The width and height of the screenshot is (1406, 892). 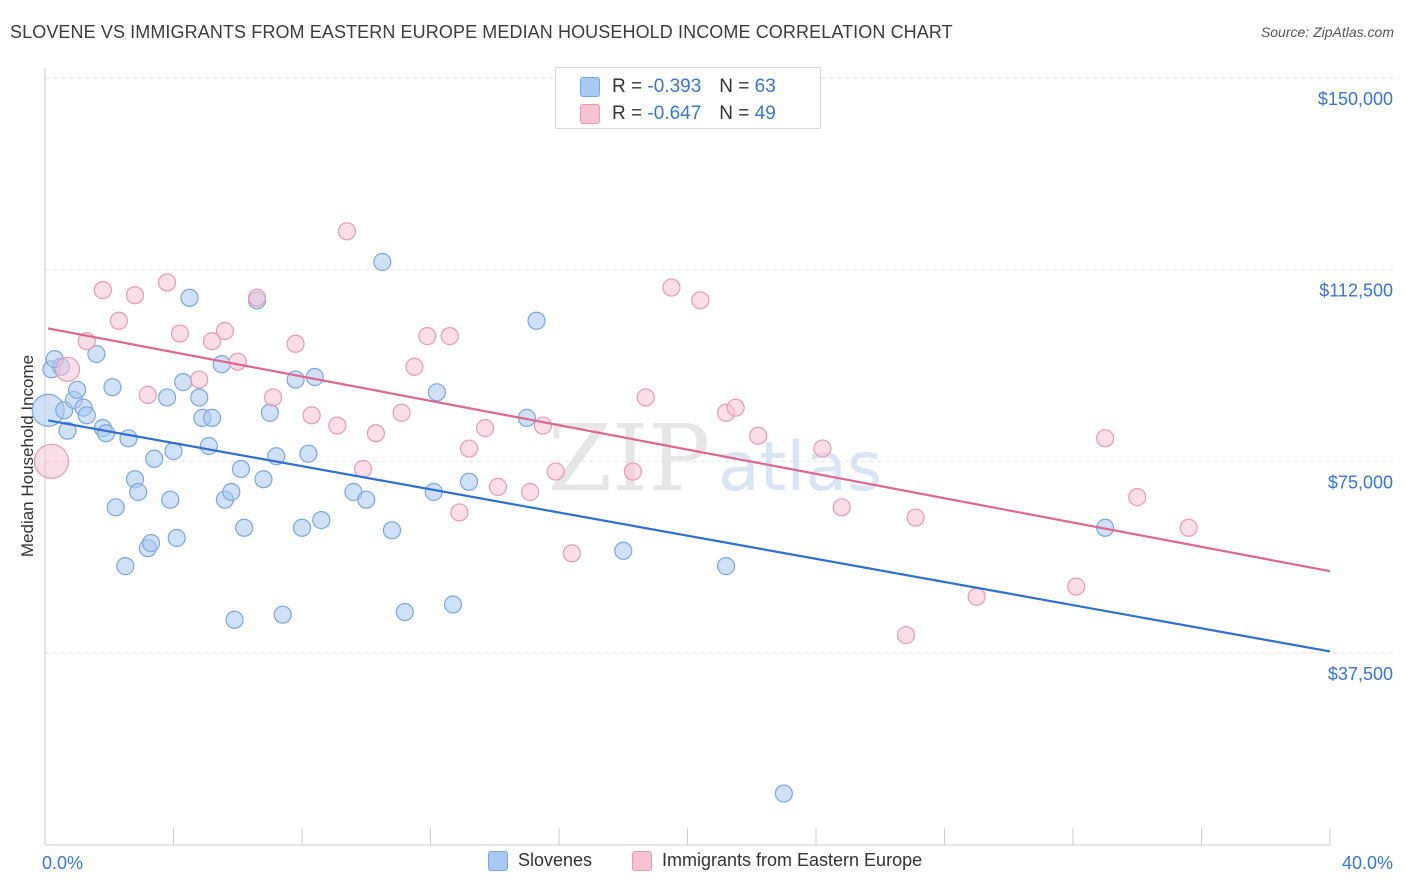 I want to click on r-value: -0.393, so click(x=674, y=86).